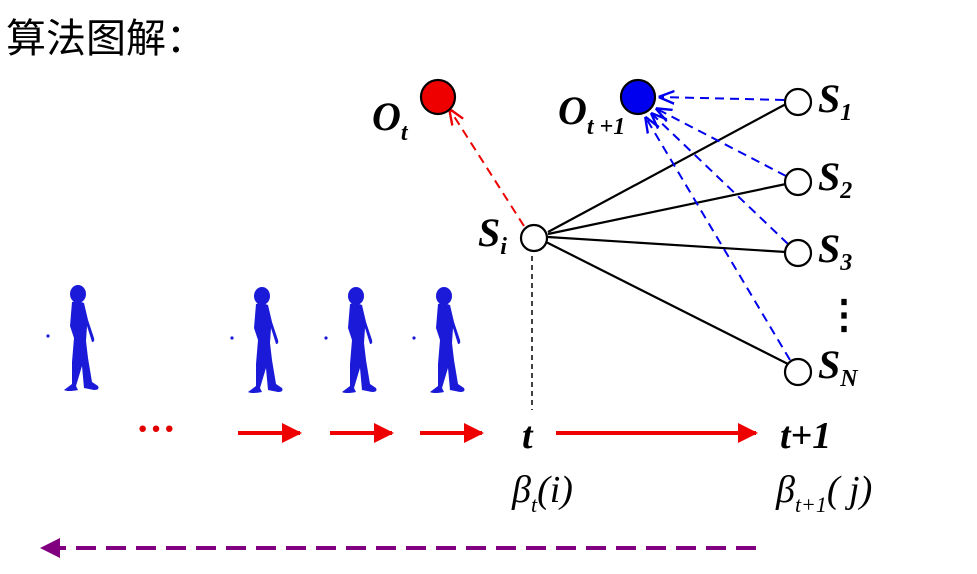  What do you see at coordinates (528, 436) in the screenshot?
I see `time-label-t: t` at bounding box center [528, 436].